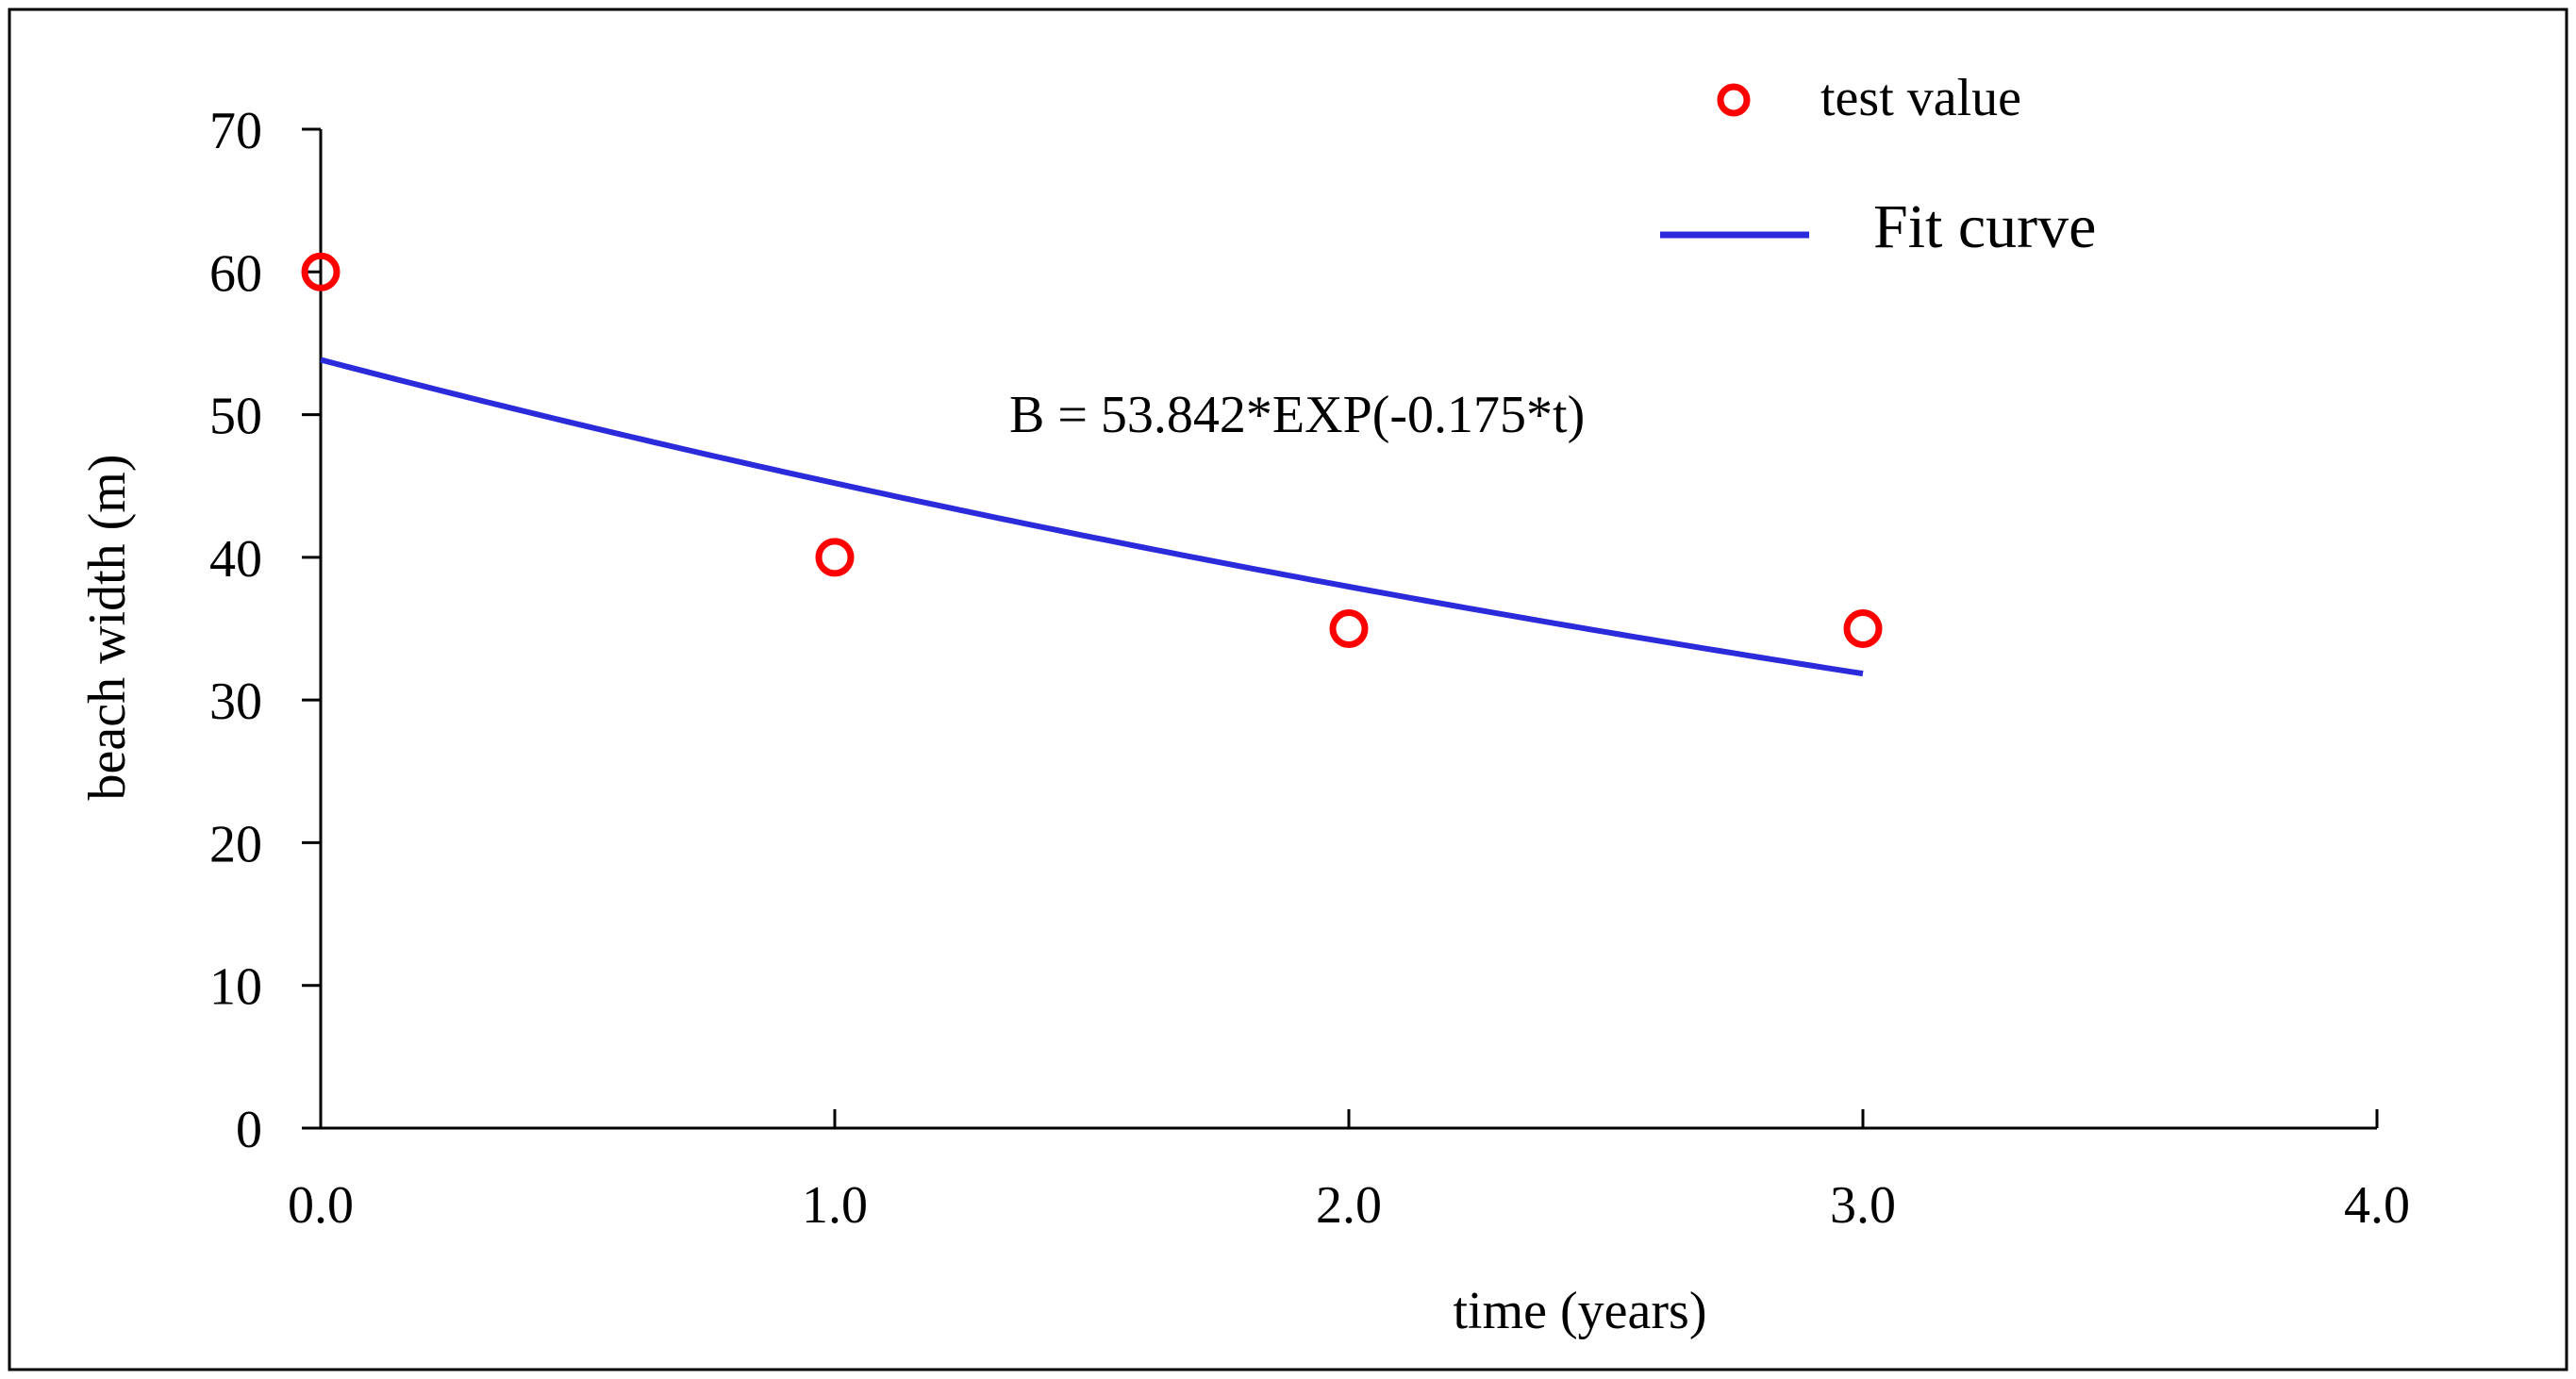  What do you see at coordinates (249, 1130) in the screenshot?
I see `y-tick-label: 0` at bounding box center [249, 1130].